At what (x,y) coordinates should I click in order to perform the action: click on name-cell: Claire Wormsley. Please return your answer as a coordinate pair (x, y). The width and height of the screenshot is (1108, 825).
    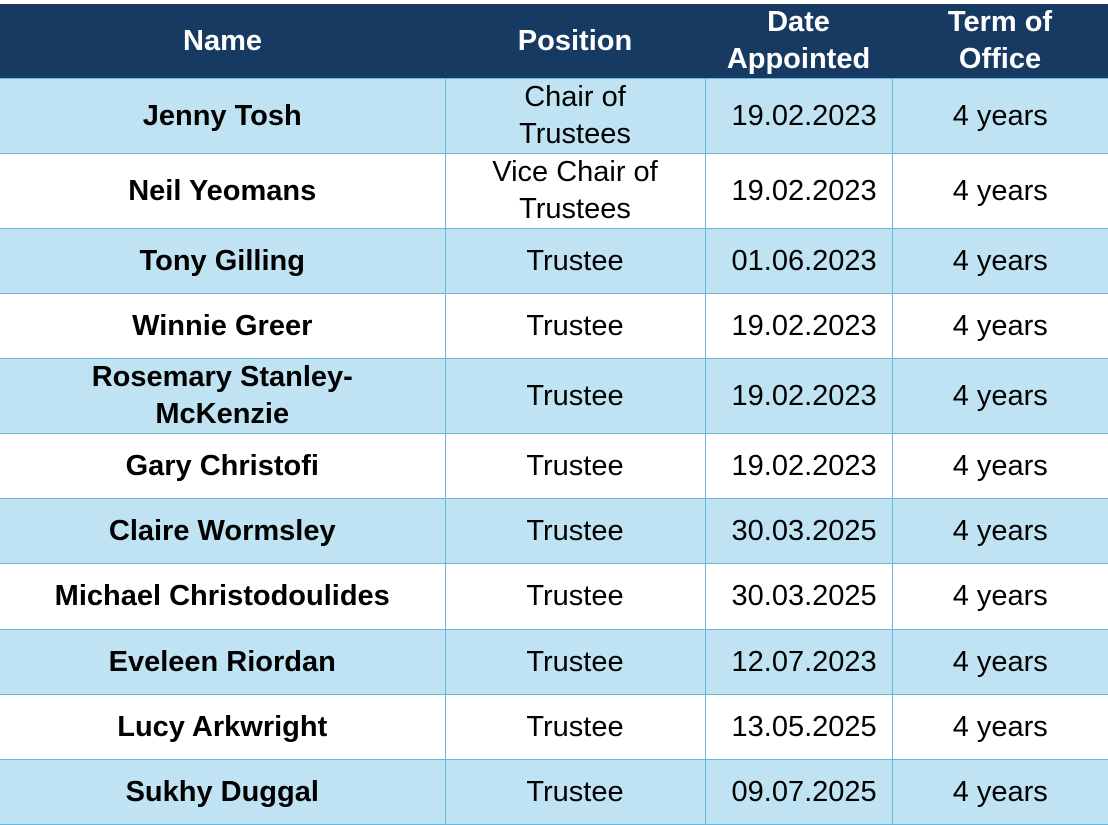
    Looking at the image, I should click on (223, 531).